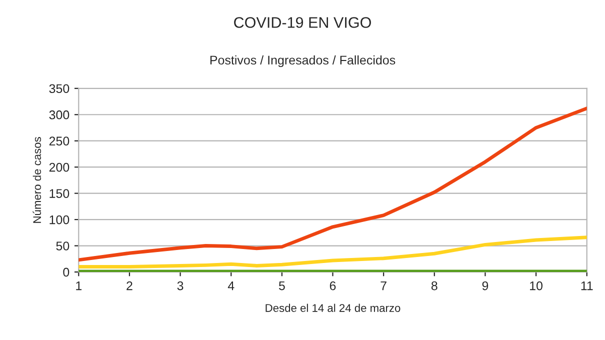  I want to click on x-tick-label: 1, so click(79, 285).